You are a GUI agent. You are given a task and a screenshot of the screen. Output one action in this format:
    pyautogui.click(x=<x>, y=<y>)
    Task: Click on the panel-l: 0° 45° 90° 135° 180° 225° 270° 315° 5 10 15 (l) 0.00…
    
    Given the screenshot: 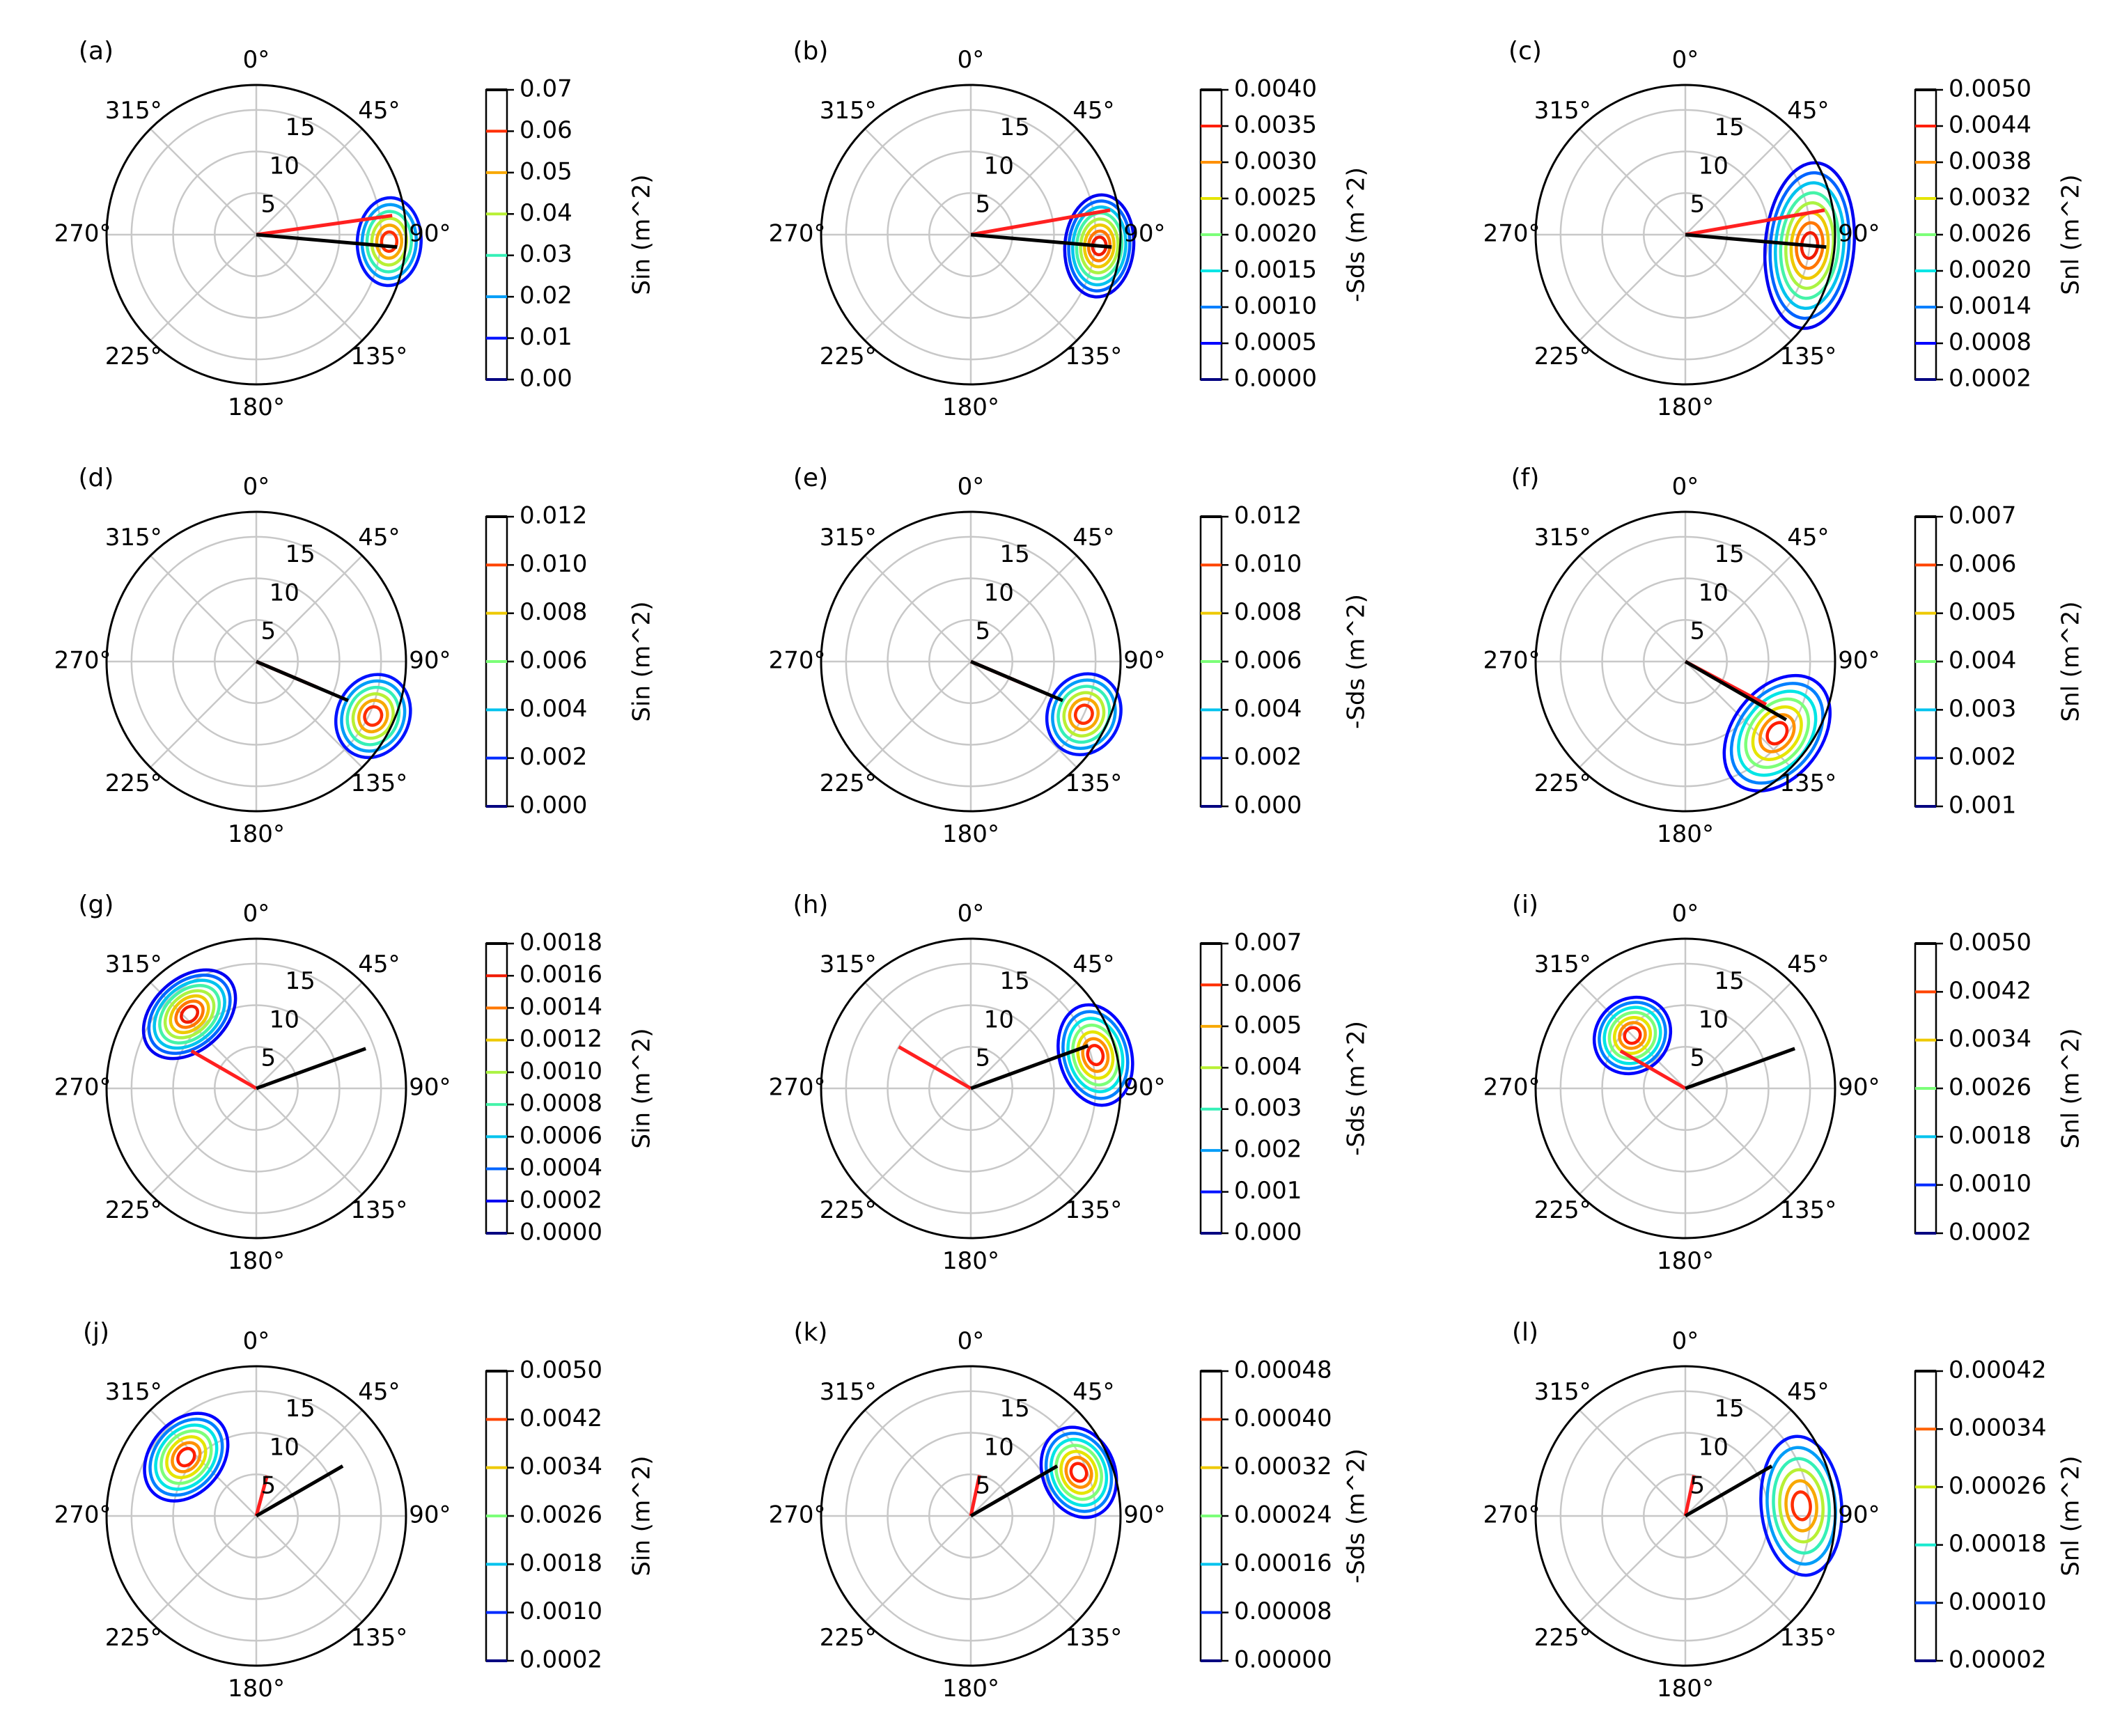 What is the action you would take?
    pyautogui.click(x=1784, y=1510)
    